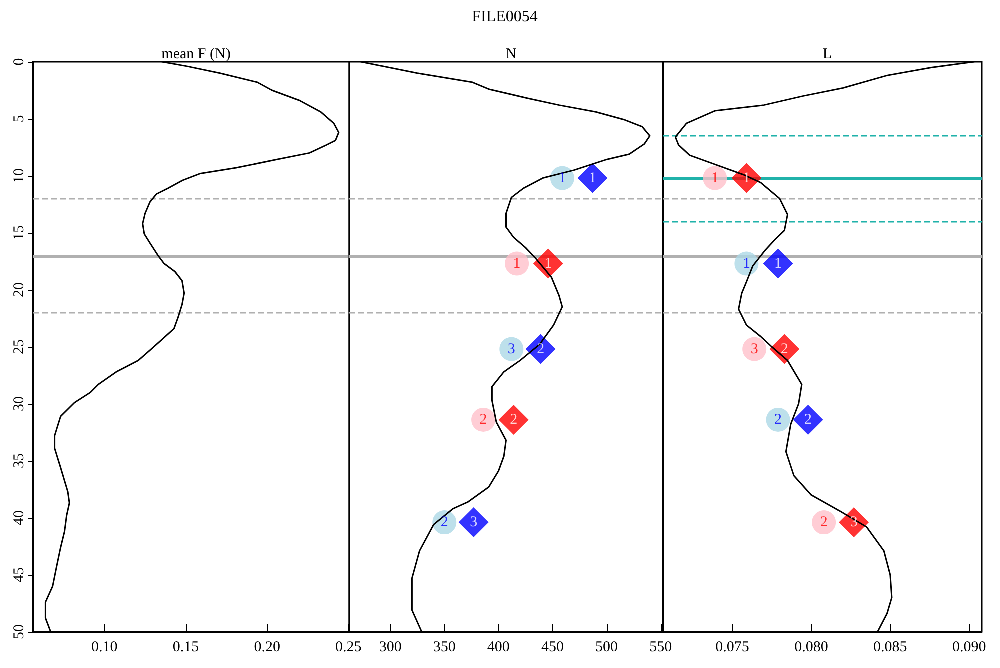 This screenshot has height=668, width=1000. What do you see at coordinates (196, 54) in the screenshot?
I see `chart-subtitle: mean F (N)` at bounding box center [196, 54].